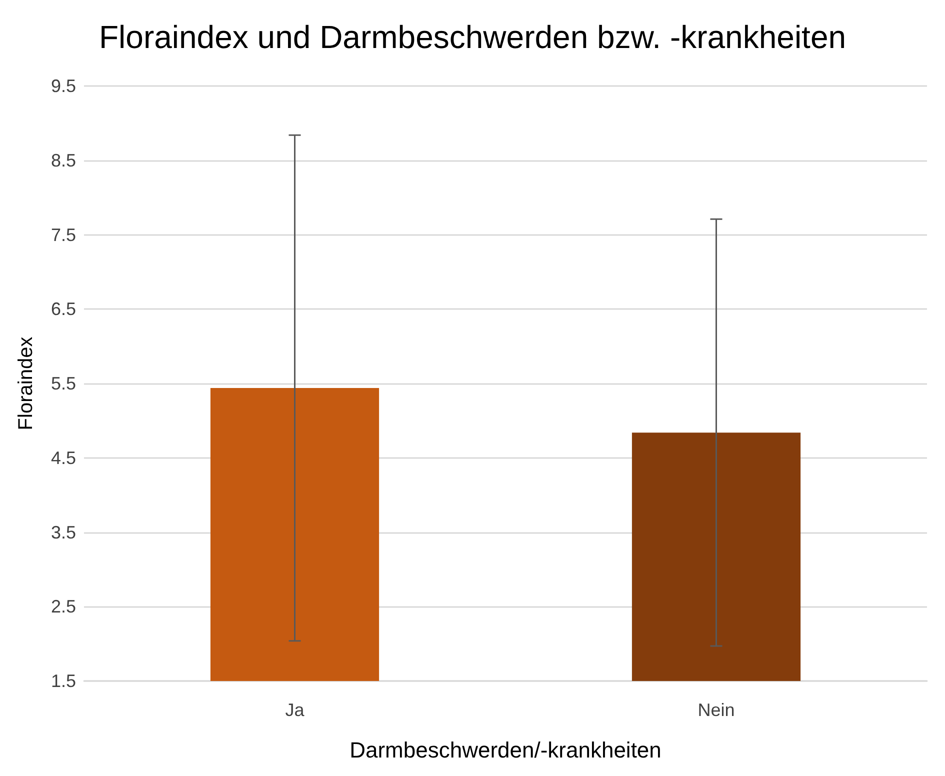  Describe the element at coordinates (63, 681) in the screenshot. I see `y-tick-label: 1.5` at that location.